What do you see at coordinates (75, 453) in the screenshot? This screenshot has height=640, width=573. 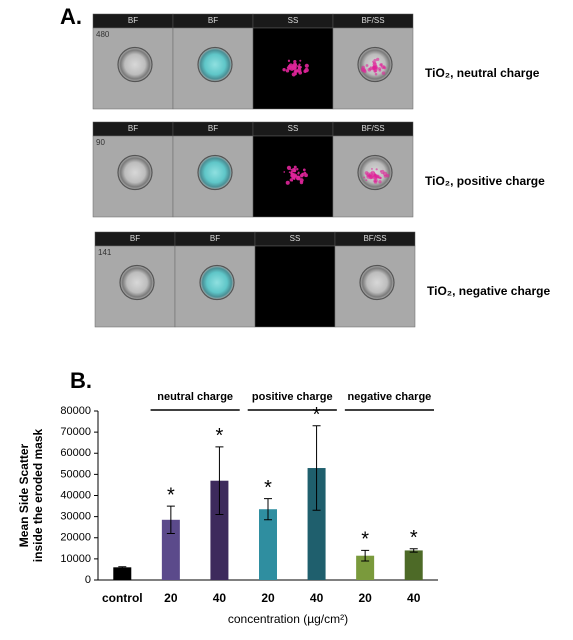 I see `y-tick-label: 60000` at bounding box center [75, 453].